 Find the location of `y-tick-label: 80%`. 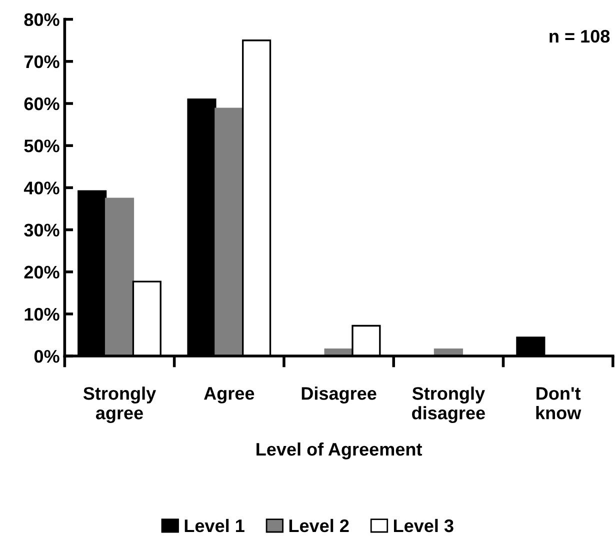

y-tick-label: 80% is located at coordinates (42, 19).